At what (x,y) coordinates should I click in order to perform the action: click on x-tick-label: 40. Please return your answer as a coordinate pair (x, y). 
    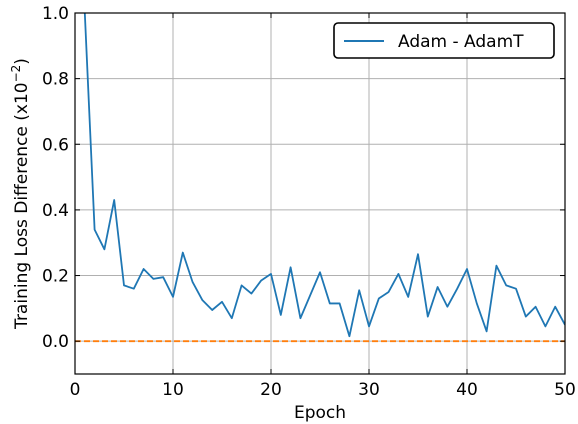
    Looking at the image, I should click on (467, 390).